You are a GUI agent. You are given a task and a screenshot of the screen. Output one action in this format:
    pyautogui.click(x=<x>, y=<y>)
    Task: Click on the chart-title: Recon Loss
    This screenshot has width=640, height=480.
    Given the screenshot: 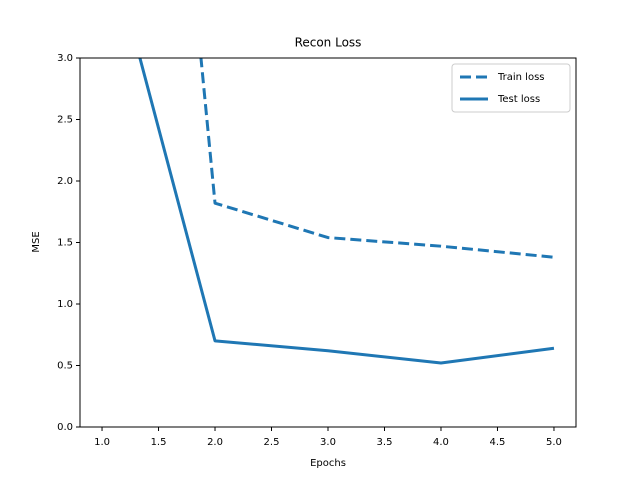 What is the action you would take?
    pyautogui.click(x=328, y=43)
    